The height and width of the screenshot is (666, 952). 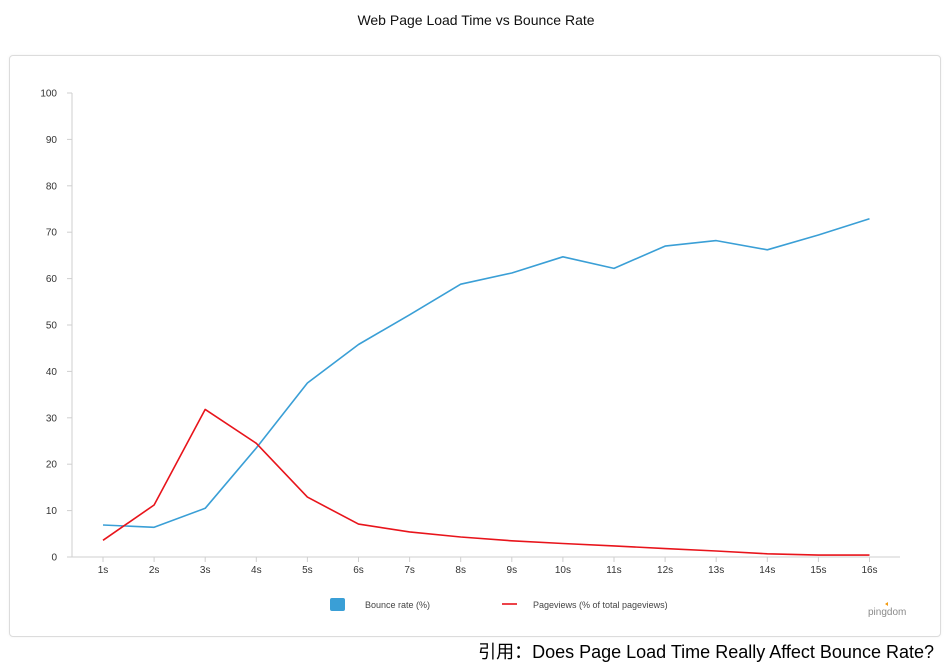 What do you see at coordinates (54, 558) in the screenshot?
I see `y-tick-label: 0` at bounding box center [54, 558].